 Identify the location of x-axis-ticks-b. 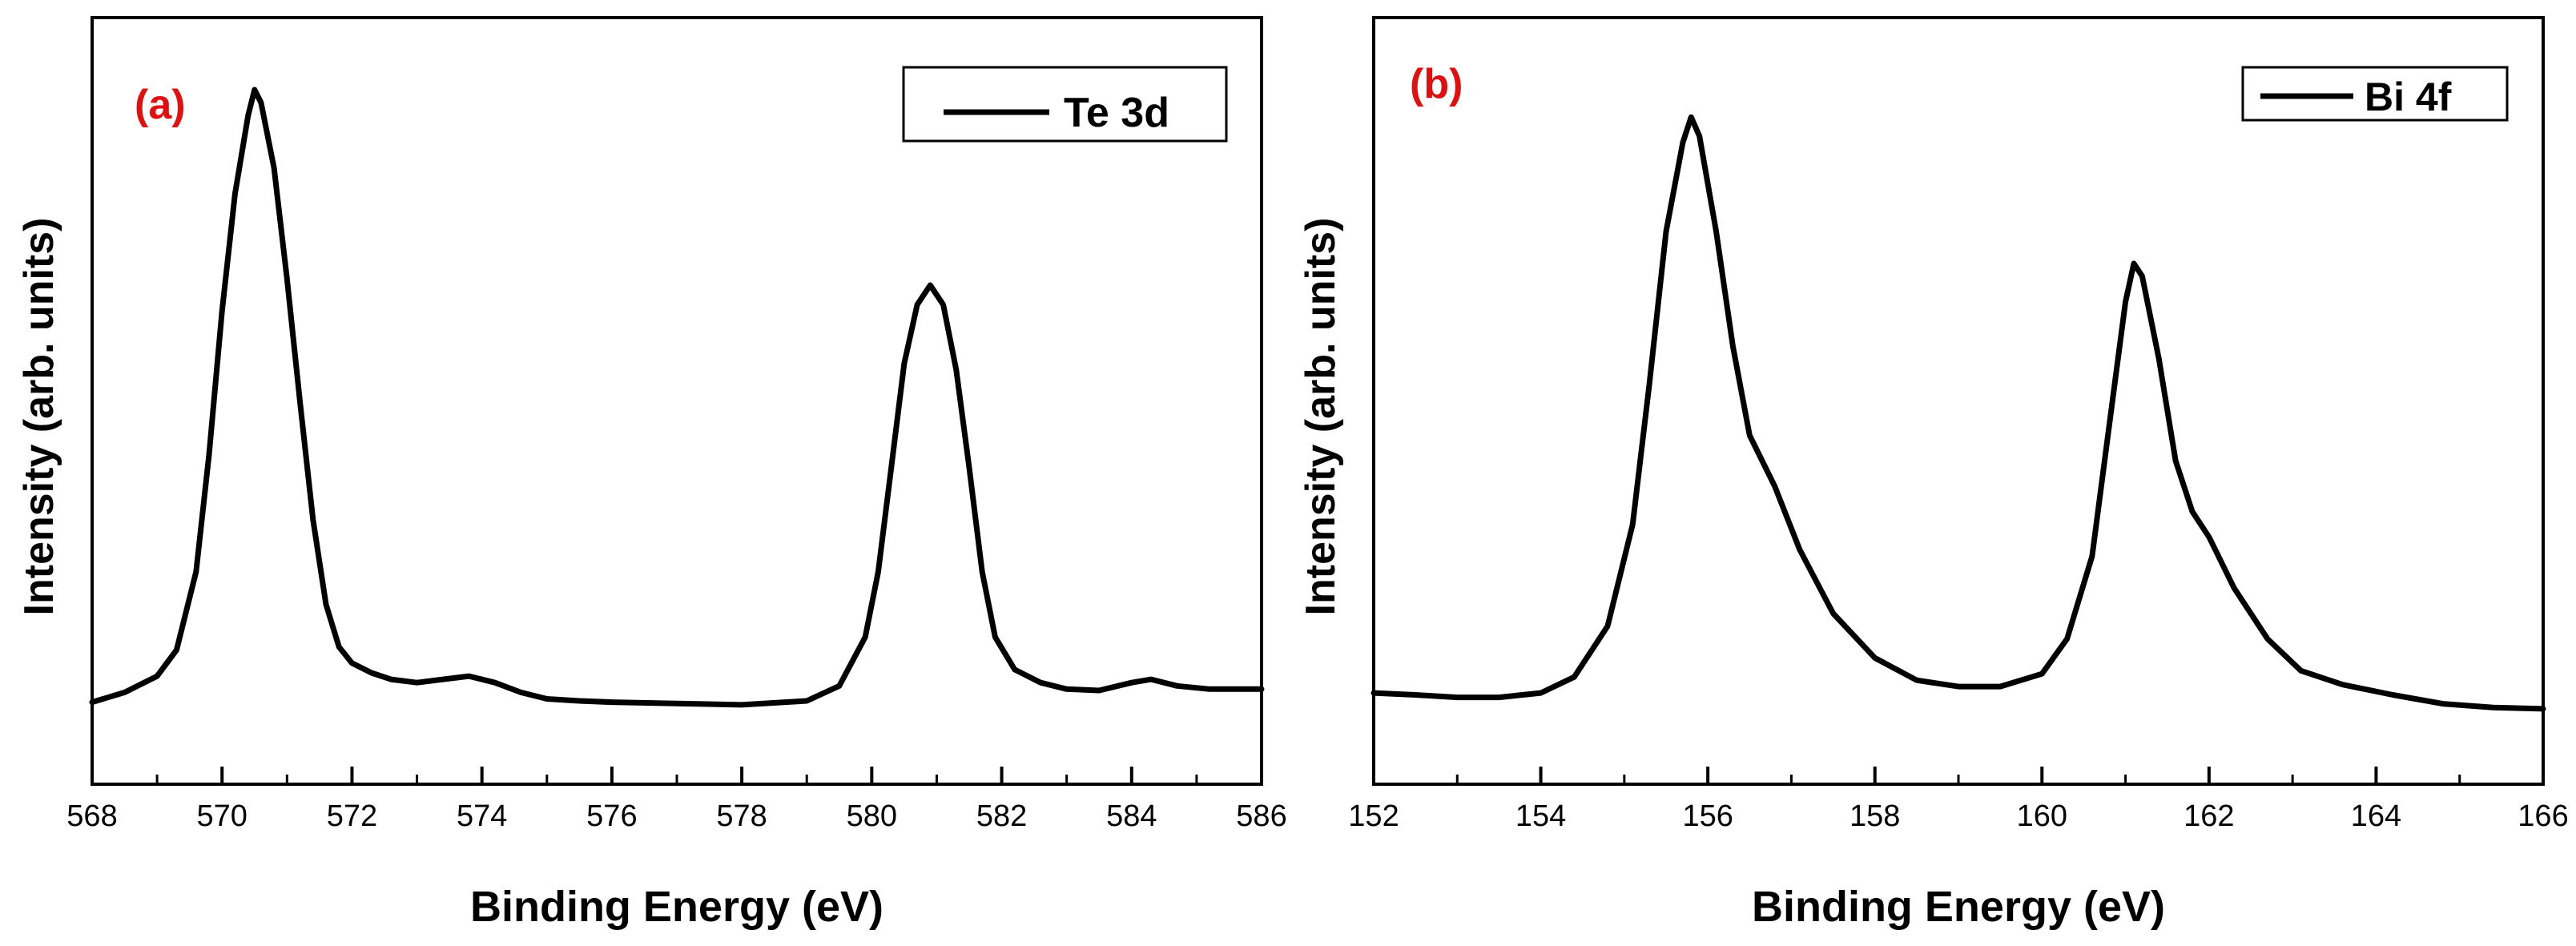
(1959, 775).